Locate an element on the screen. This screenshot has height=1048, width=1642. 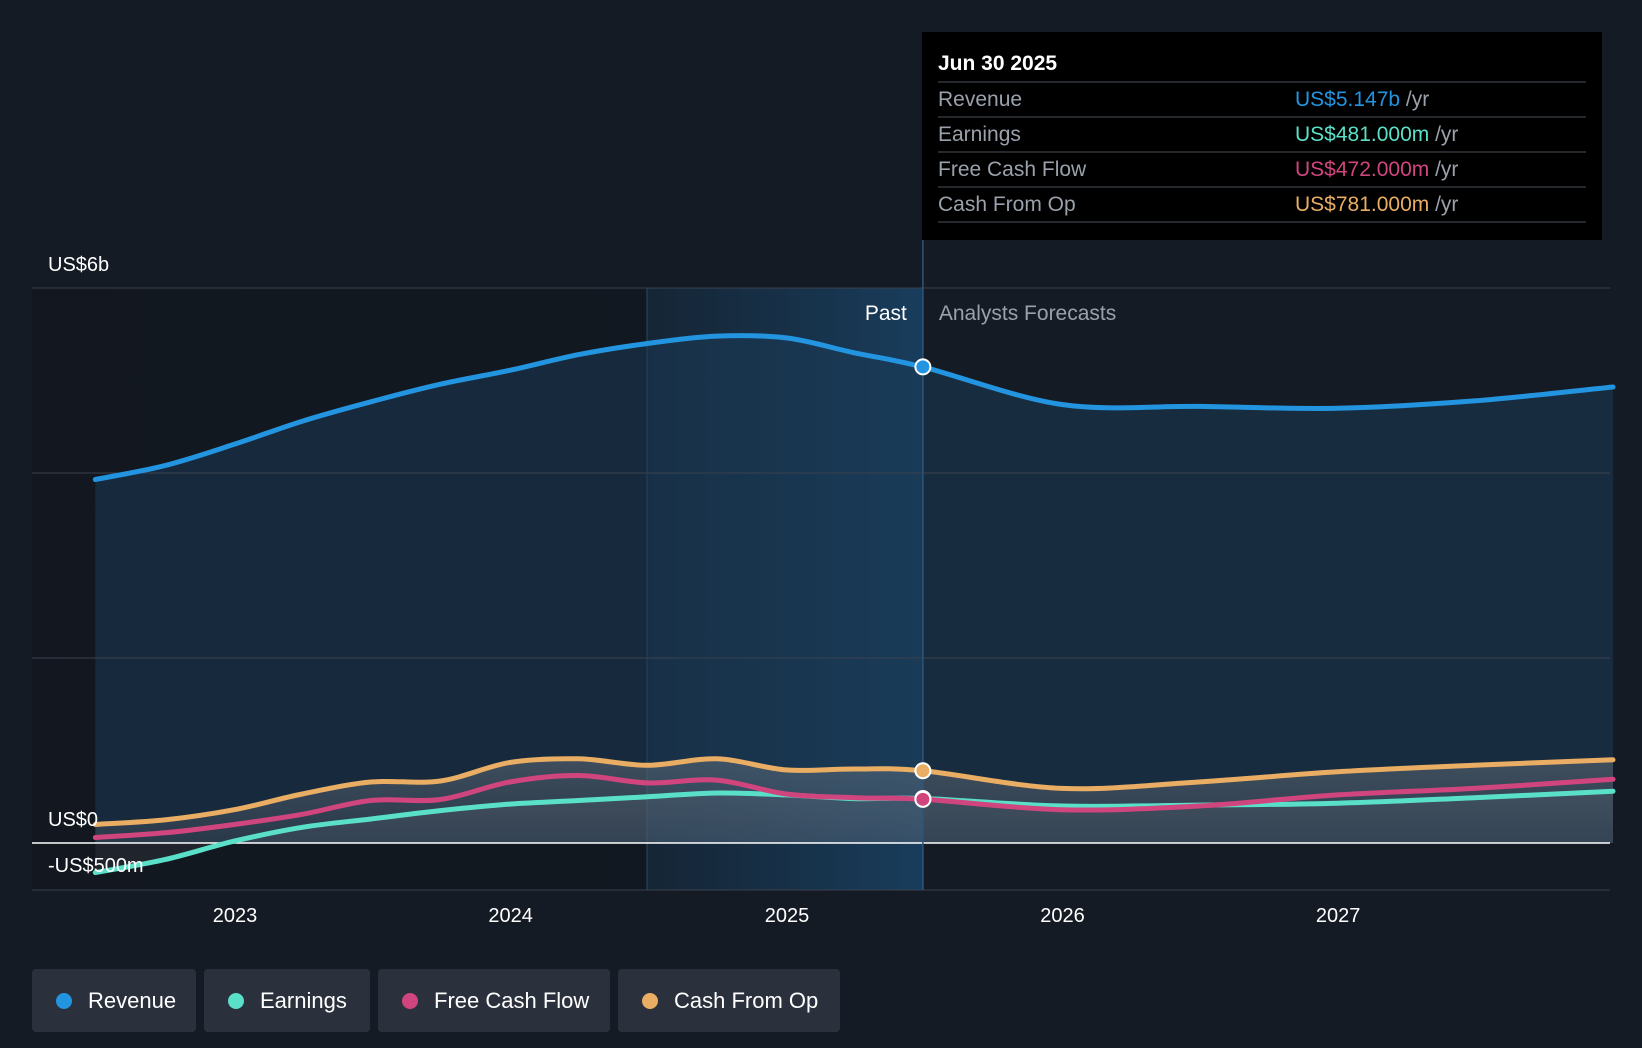
y-axis-label: US$6b is located at coordinates (78, 265).